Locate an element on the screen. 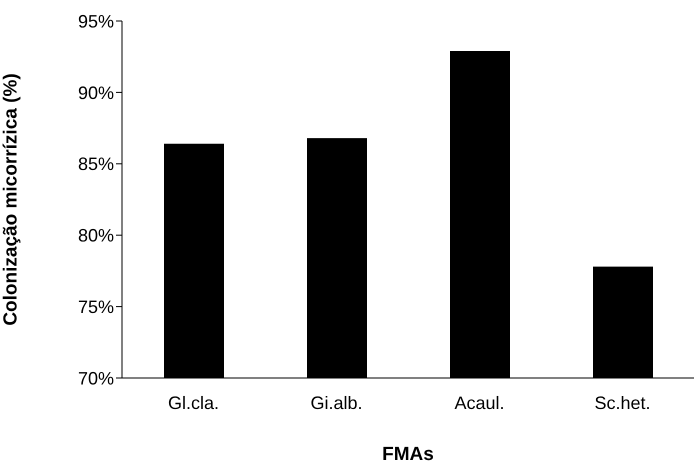 Image resolution: width=694 pixels, height=469 pixels. x-tick-label: Gl.cla. is located at coordinates (194, 402).